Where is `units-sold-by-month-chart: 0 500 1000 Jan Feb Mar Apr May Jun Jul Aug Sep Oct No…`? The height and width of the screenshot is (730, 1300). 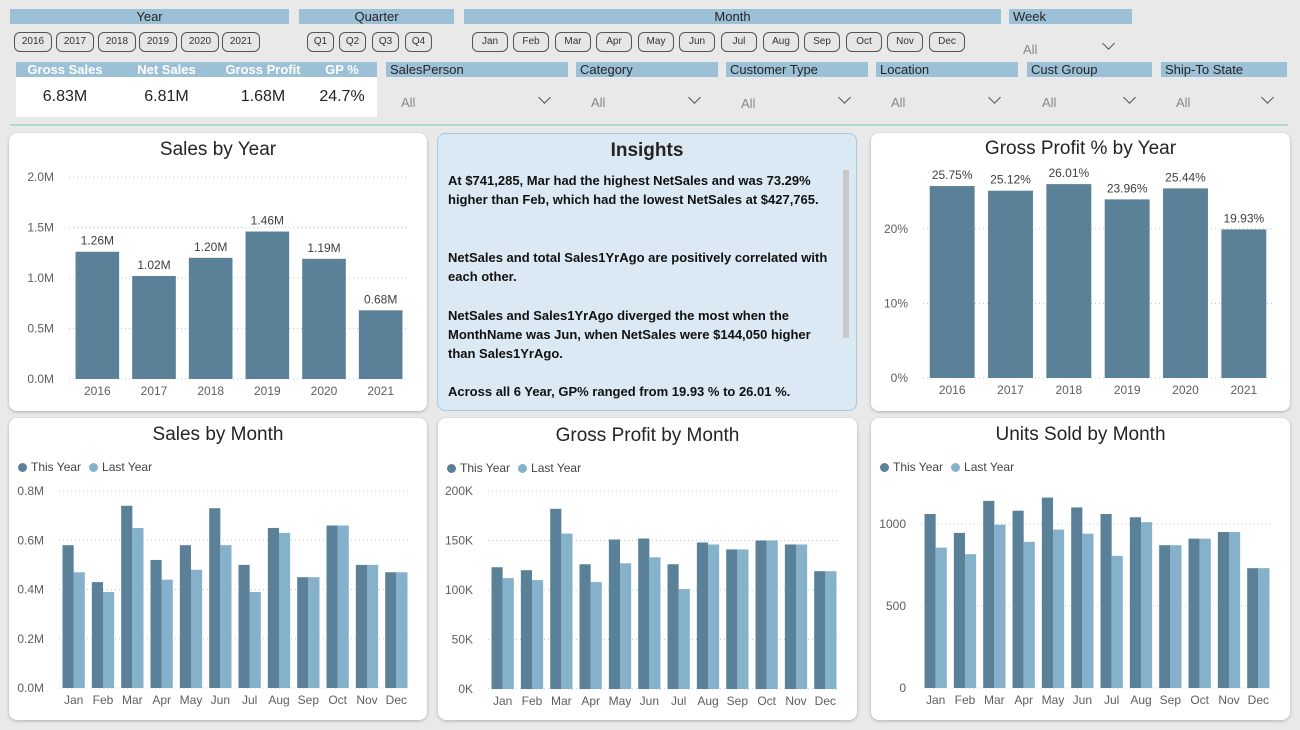 units-sold-by-month-chart: 0 500 1000 Jan Feb Mar Apr May Jun Jul Aug Sep Oct No… is located at coordinates (1080, 569).